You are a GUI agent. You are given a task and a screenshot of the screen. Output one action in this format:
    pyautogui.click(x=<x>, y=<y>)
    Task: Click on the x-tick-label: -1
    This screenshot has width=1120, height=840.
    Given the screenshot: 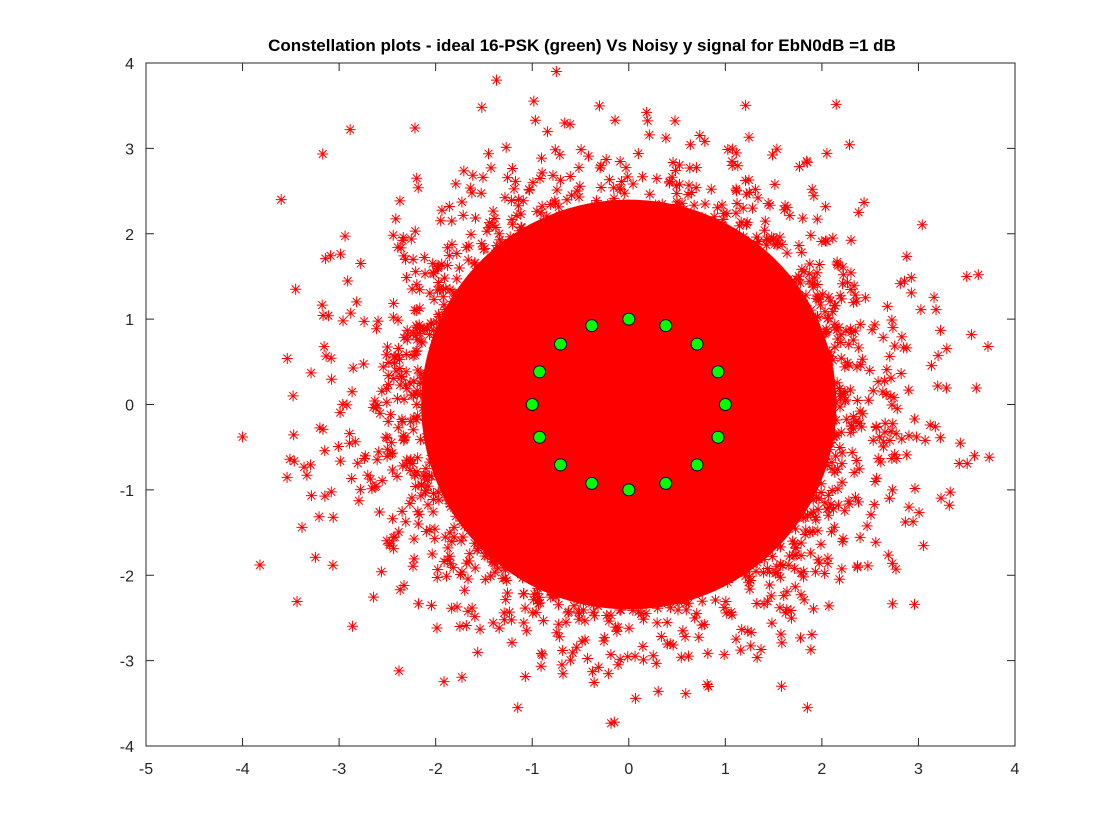 What is the action you would take?
    pyautogui.click(x=532, y=769)
    